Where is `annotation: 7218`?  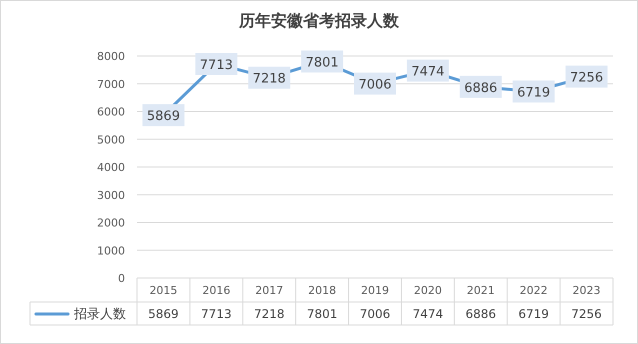 annotation: 7218 is located at coordinates (269, 79).